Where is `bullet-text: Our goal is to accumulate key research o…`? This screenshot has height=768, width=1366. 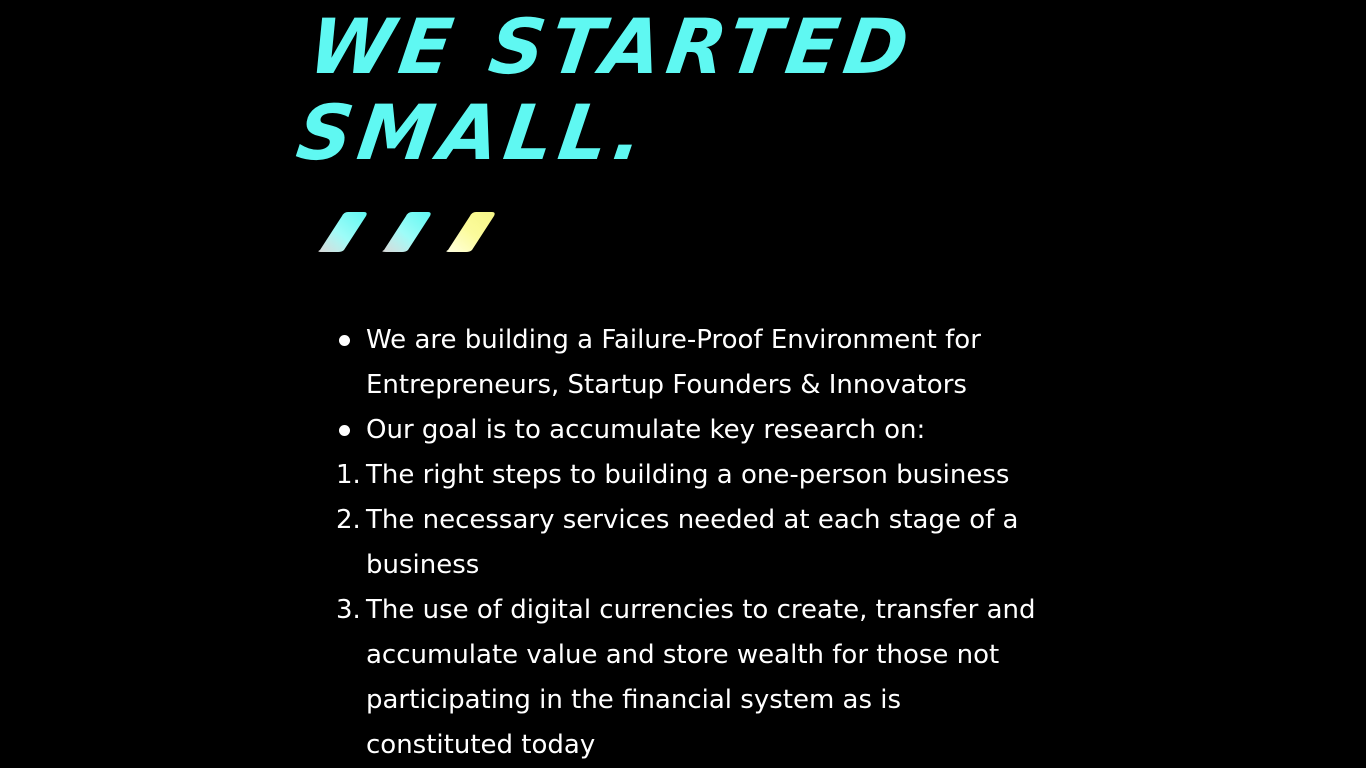
bullet-text: Our goal is to accumulate key research o… is located at coordinates (646, 430).